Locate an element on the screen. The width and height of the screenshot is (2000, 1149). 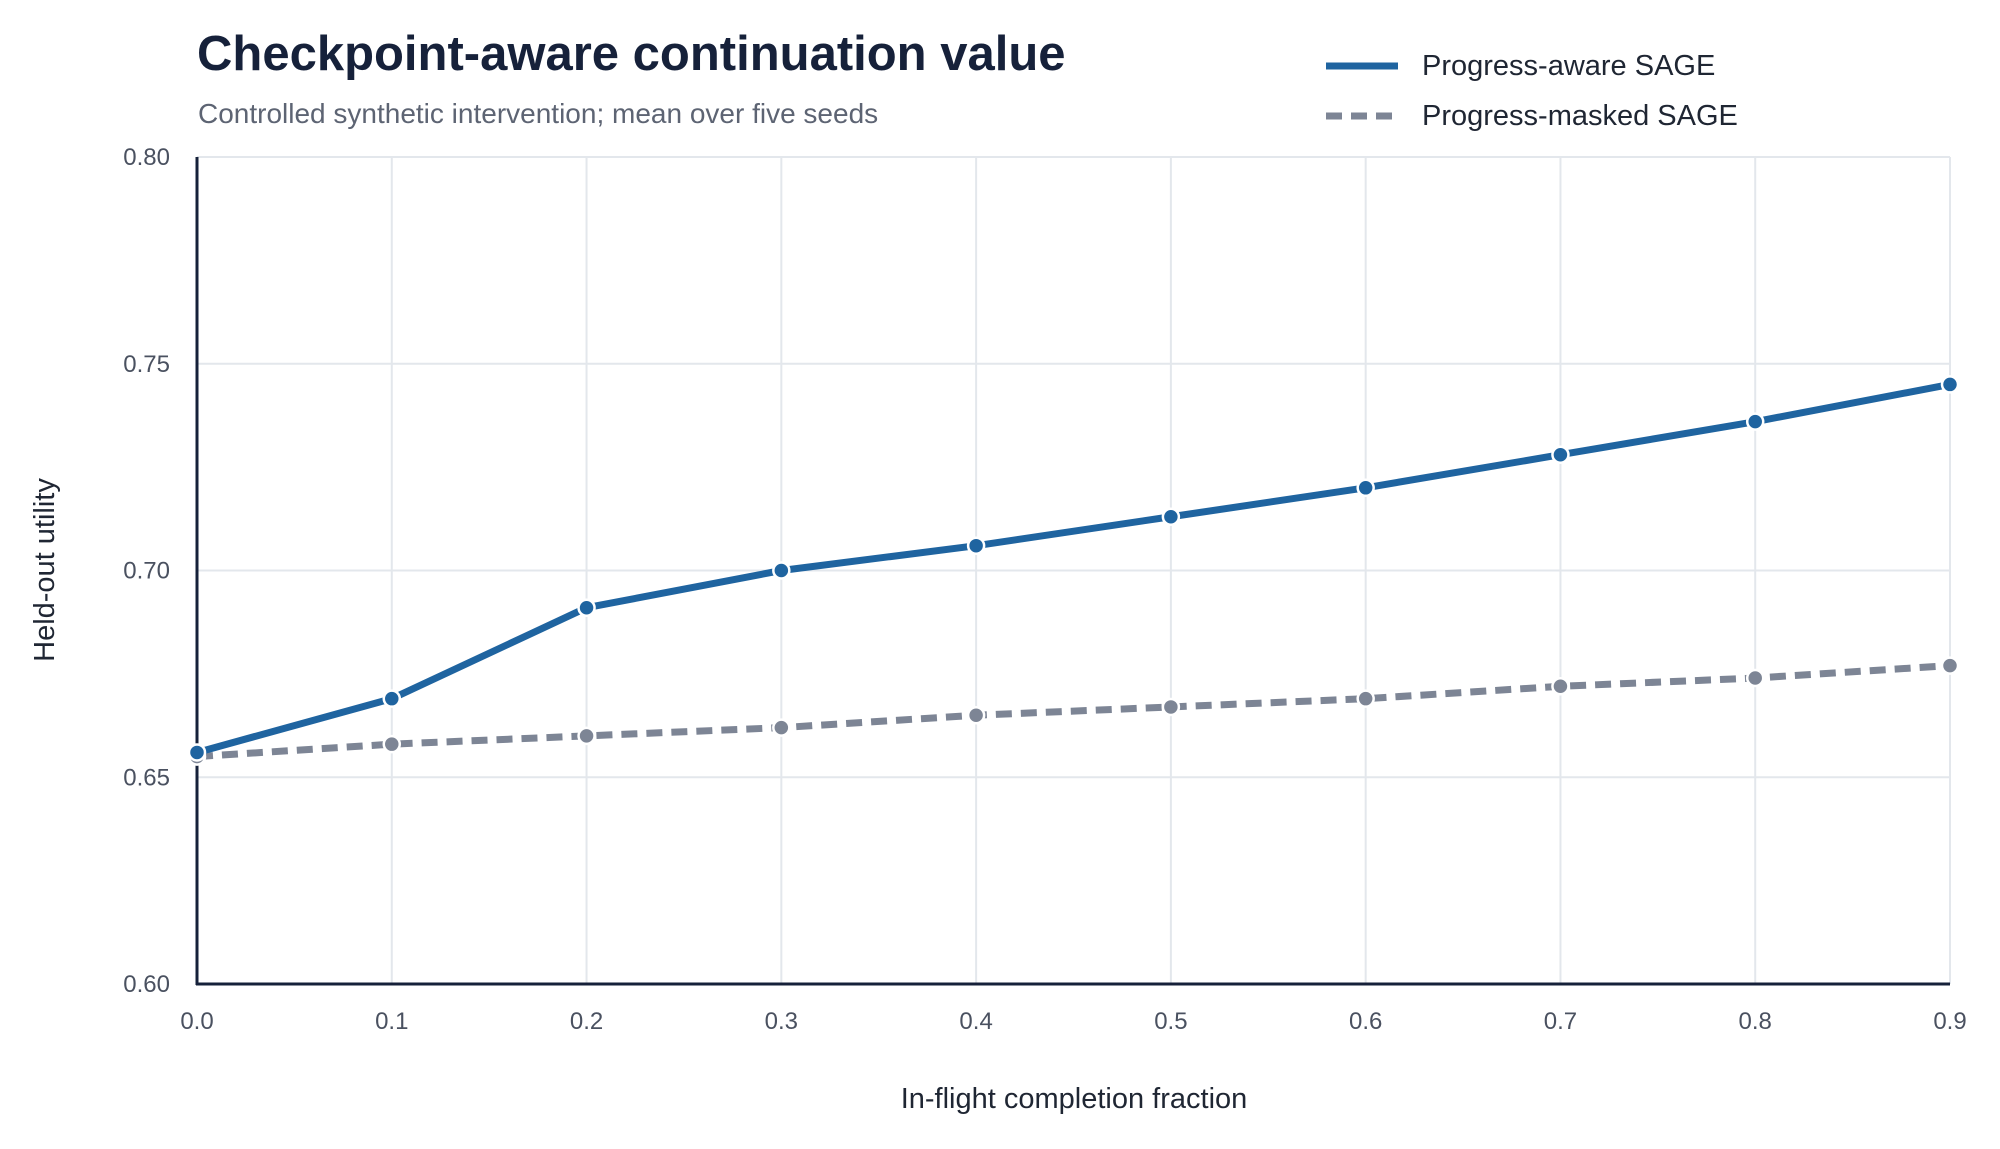
x-tick-label: 0.7 is located at coordinates (1560, 1021).